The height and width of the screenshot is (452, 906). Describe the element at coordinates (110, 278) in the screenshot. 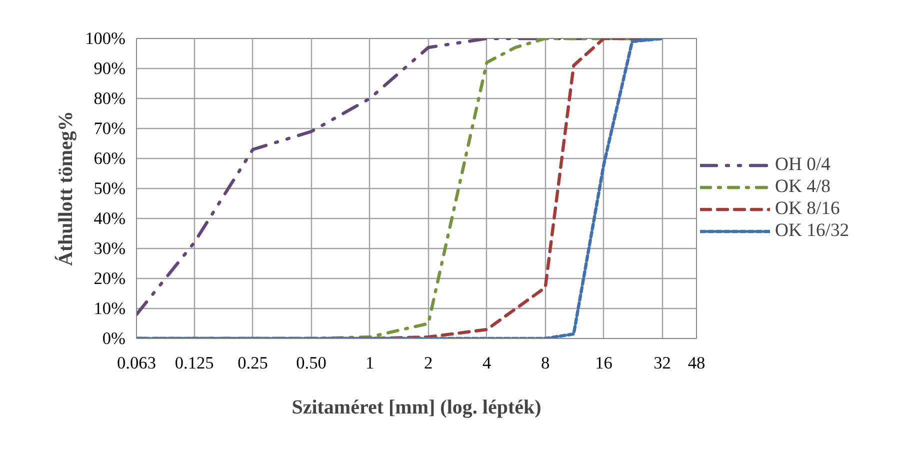

I see `y-tick-label: 20%` at that location.